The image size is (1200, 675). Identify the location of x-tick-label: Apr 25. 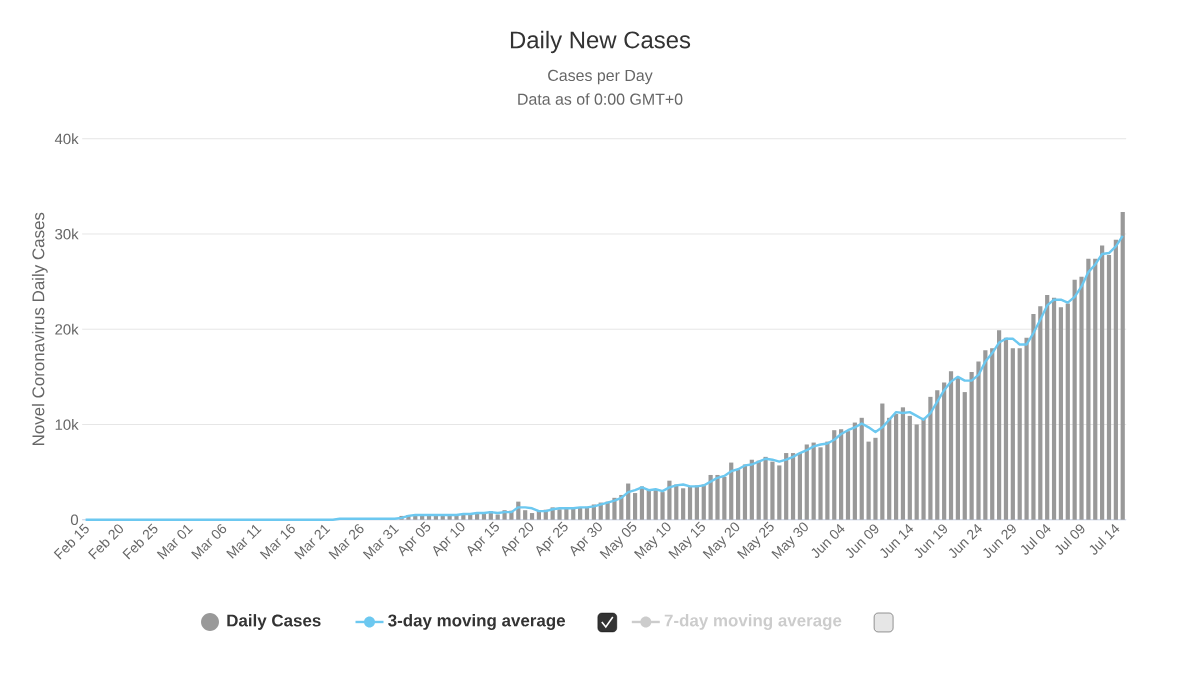
(552, 539).